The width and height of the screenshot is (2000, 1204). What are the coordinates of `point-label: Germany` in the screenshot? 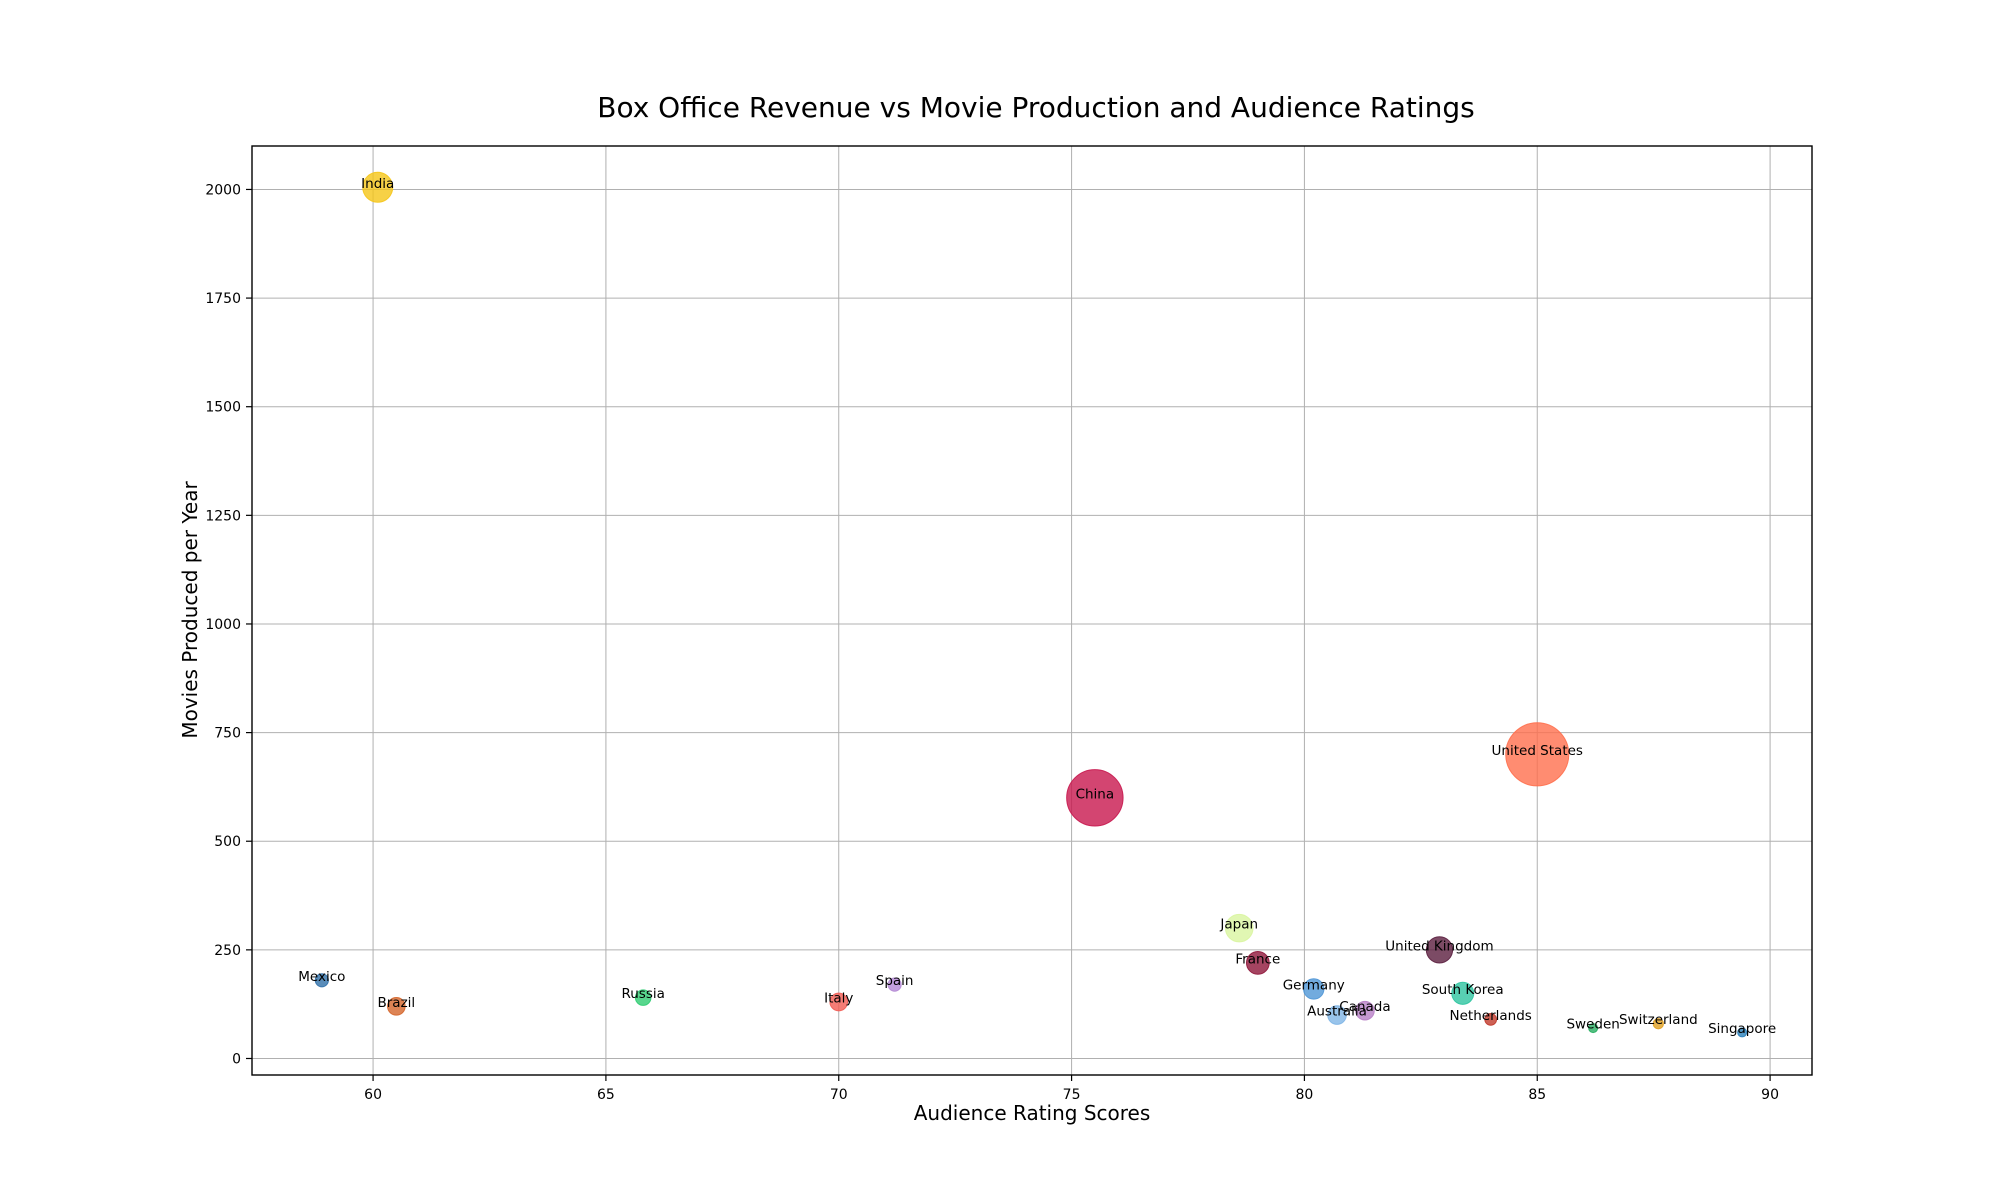 It's located at (1314, 985).